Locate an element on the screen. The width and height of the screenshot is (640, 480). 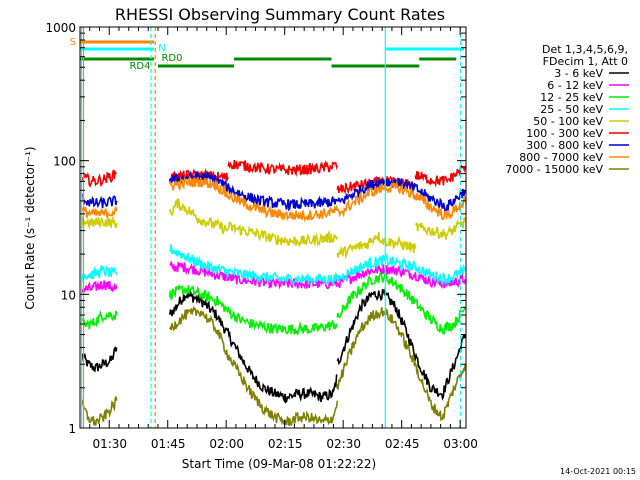
legend-label-7: 800 - 7000 keV is located at coordinates (561, 157).